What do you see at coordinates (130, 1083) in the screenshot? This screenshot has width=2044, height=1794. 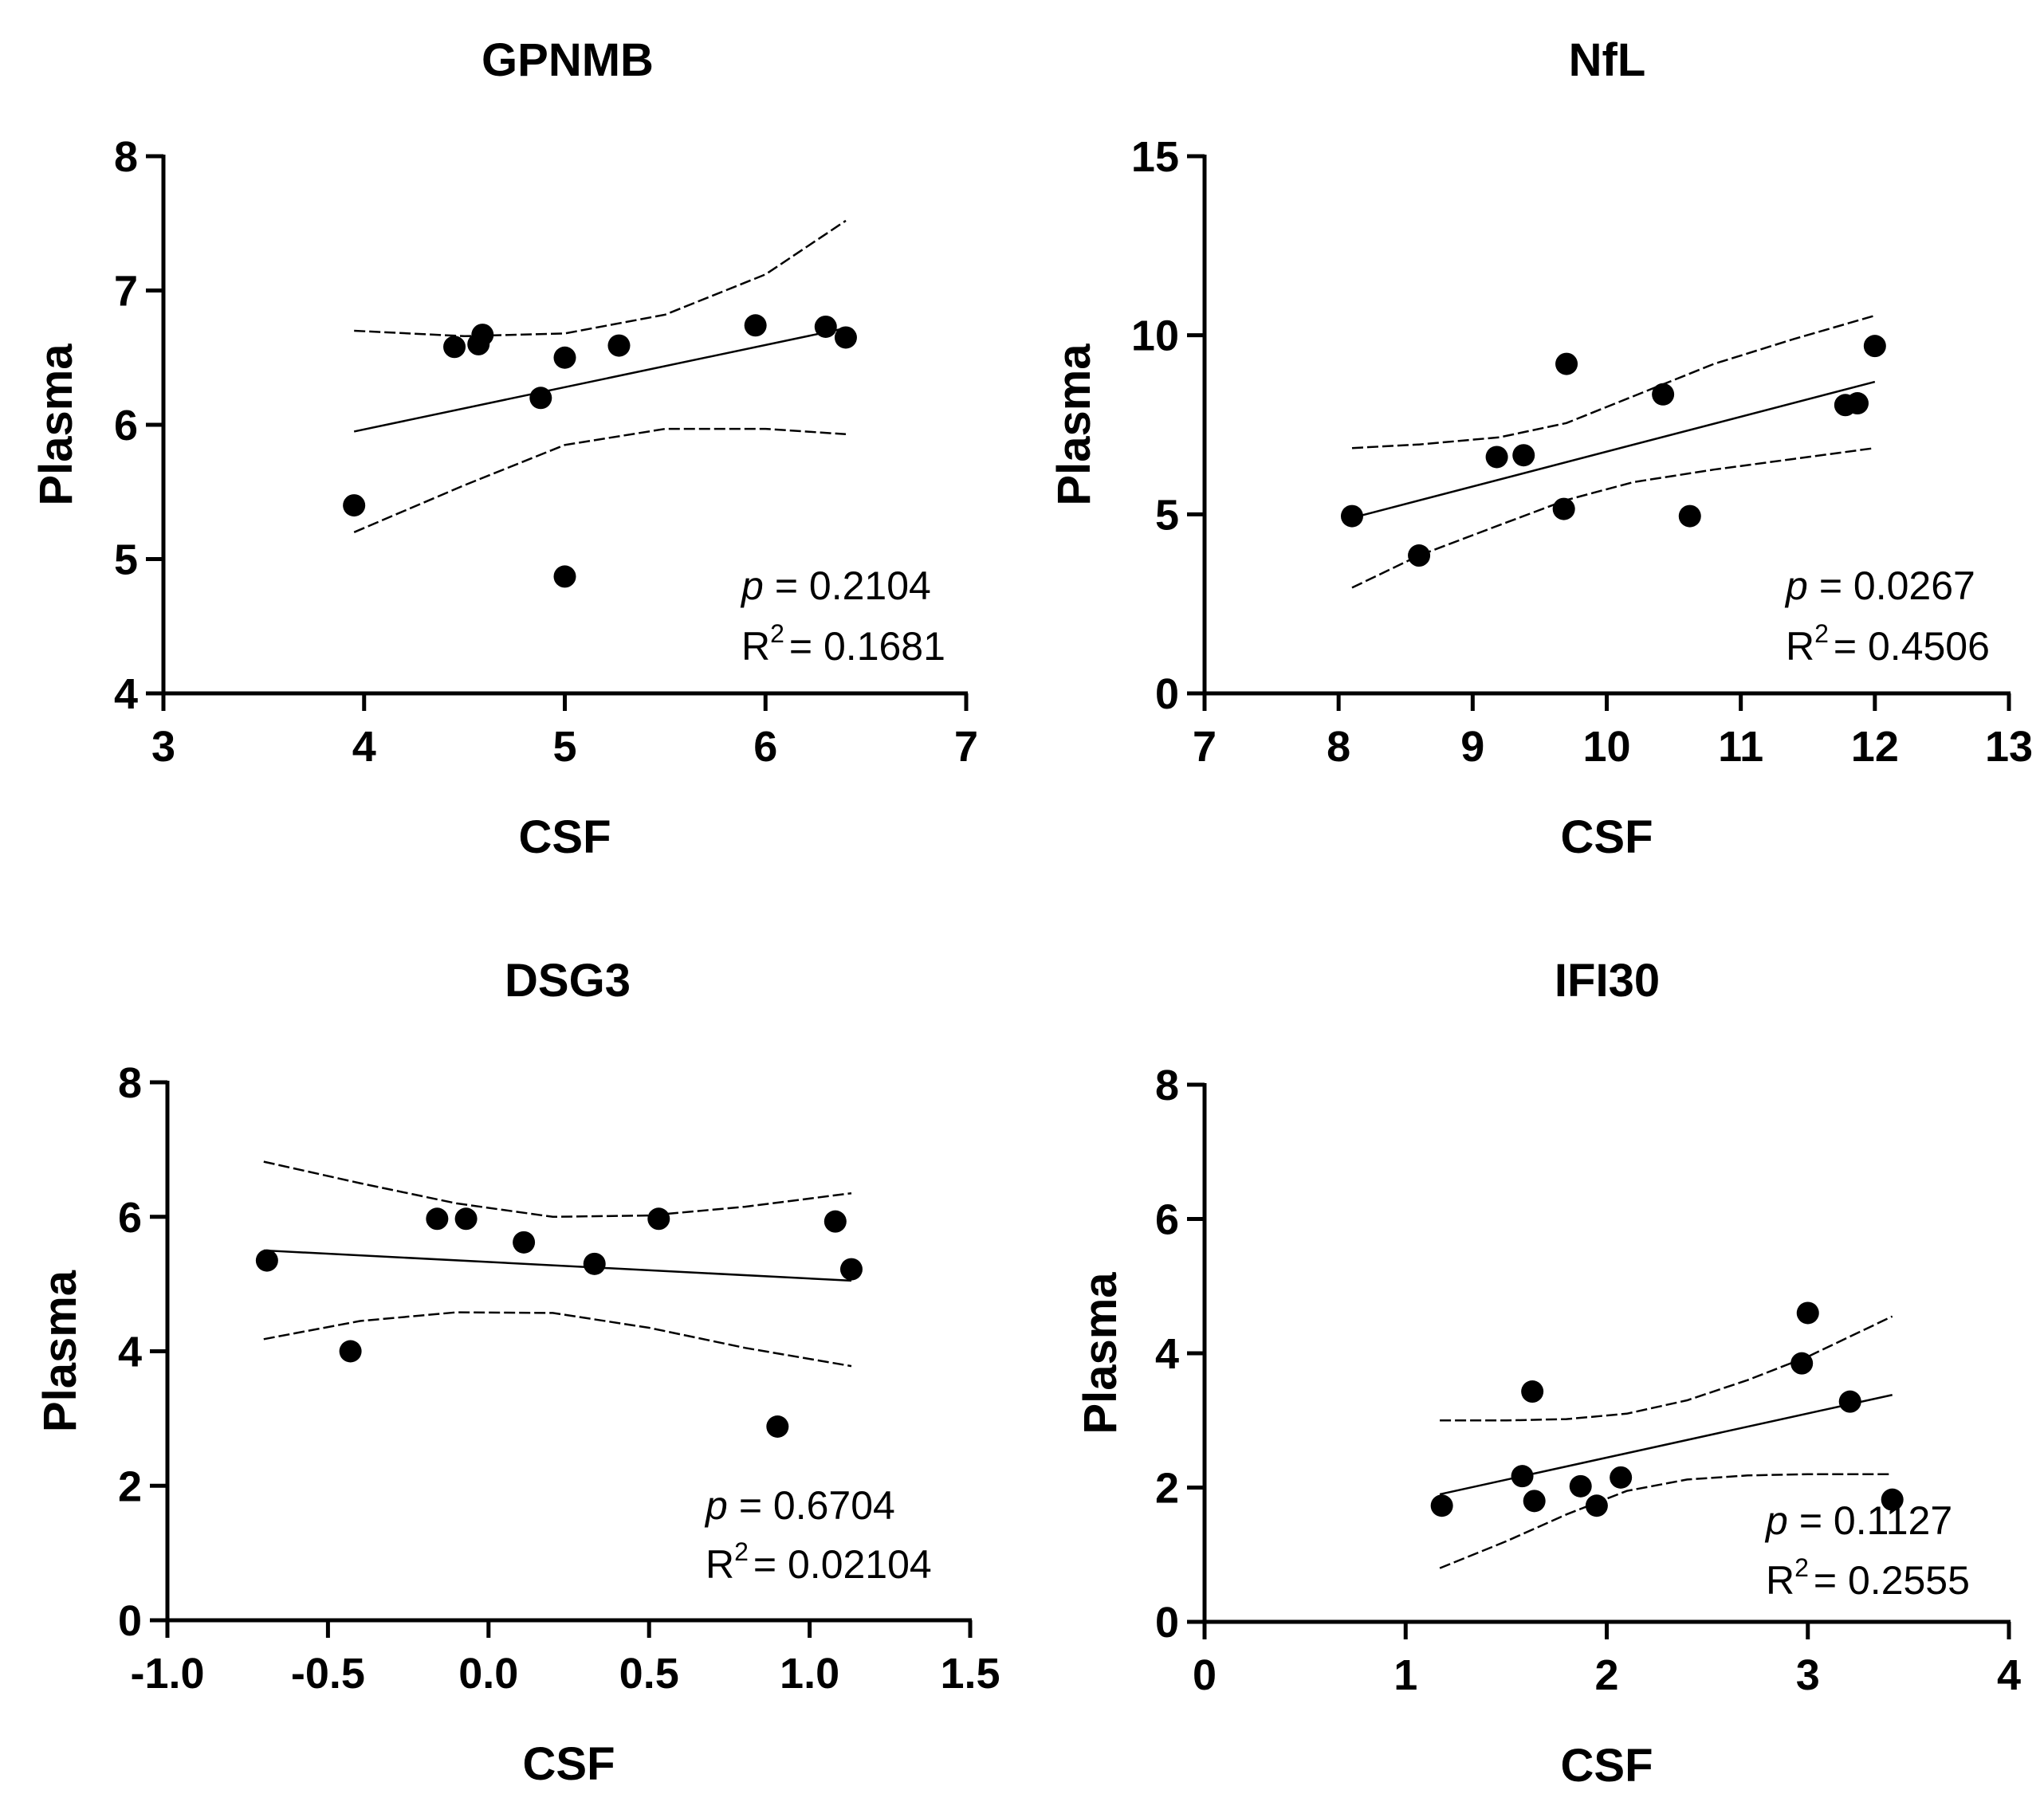 I see `y-tick-label: 8` at bounding box center [130, 1083].